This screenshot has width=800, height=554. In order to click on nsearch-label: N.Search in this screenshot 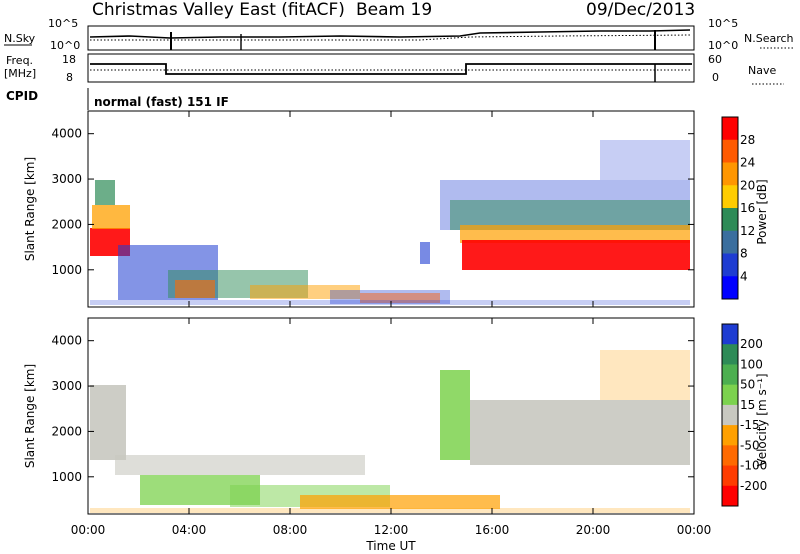, I will do `click(769, 38)`.